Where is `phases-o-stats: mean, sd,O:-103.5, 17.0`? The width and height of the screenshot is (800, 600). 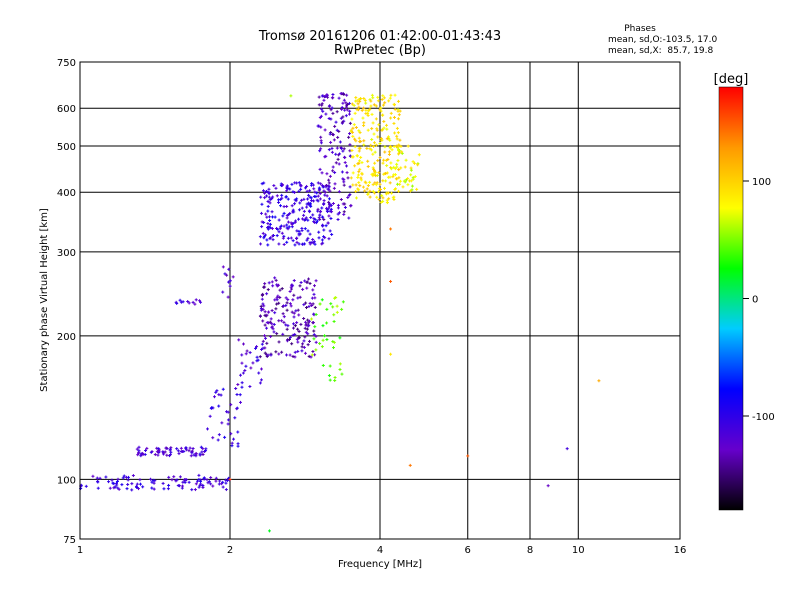 phases-o-stats: mean, sd,O:-103.5, 17.0 is located at coordinates (663, 40).